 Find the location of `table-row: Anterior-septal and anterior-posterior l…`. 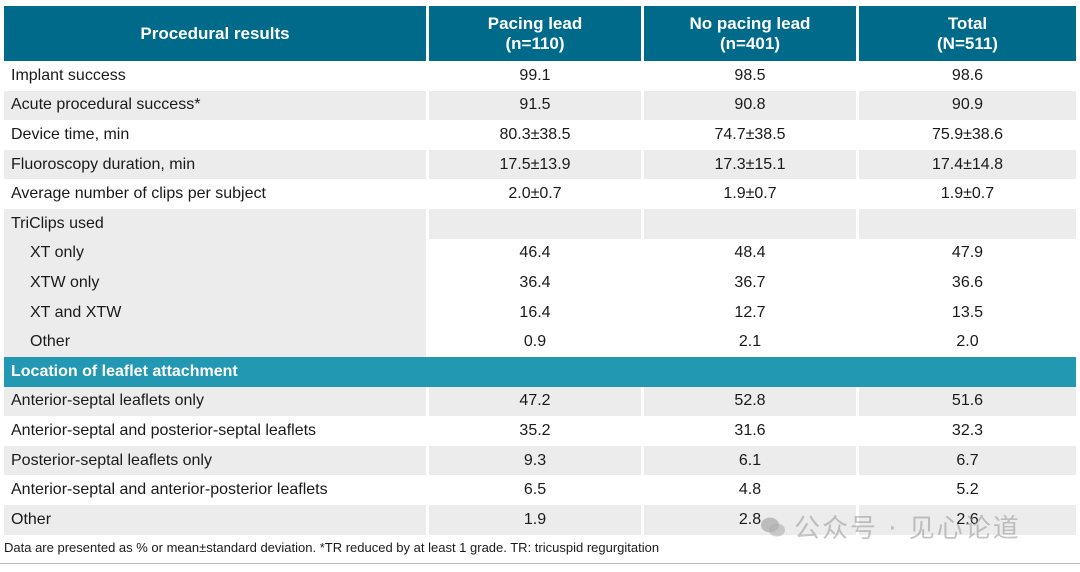

table-row: Anterior-septal and anterior-posterior l… is located at coordinates (540, 490).